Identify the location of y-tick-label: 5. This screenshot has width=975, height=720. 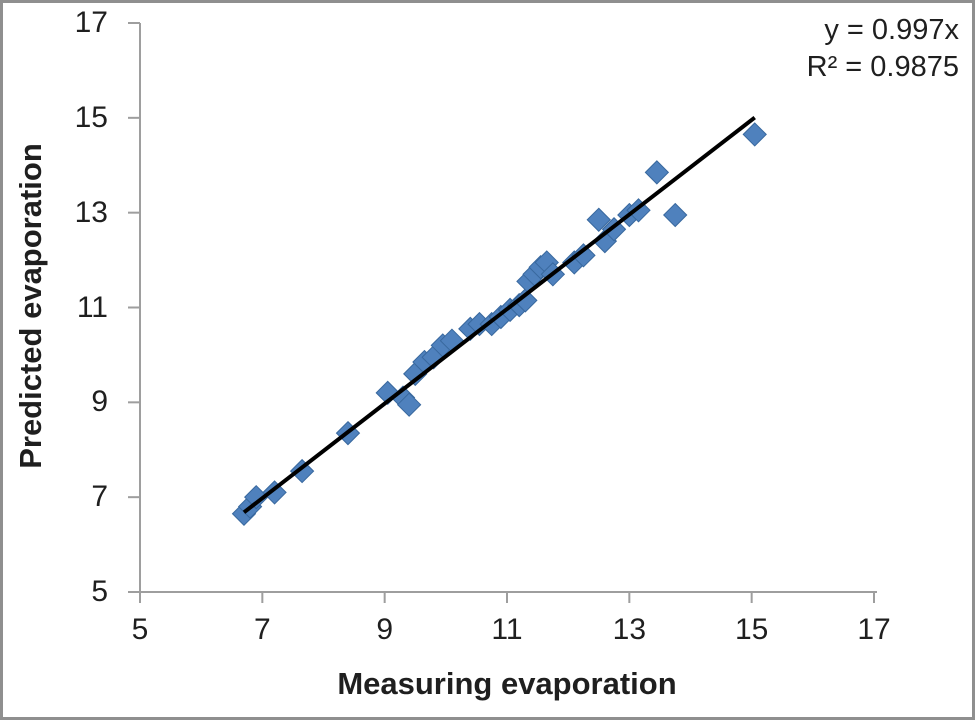
(99, 591).